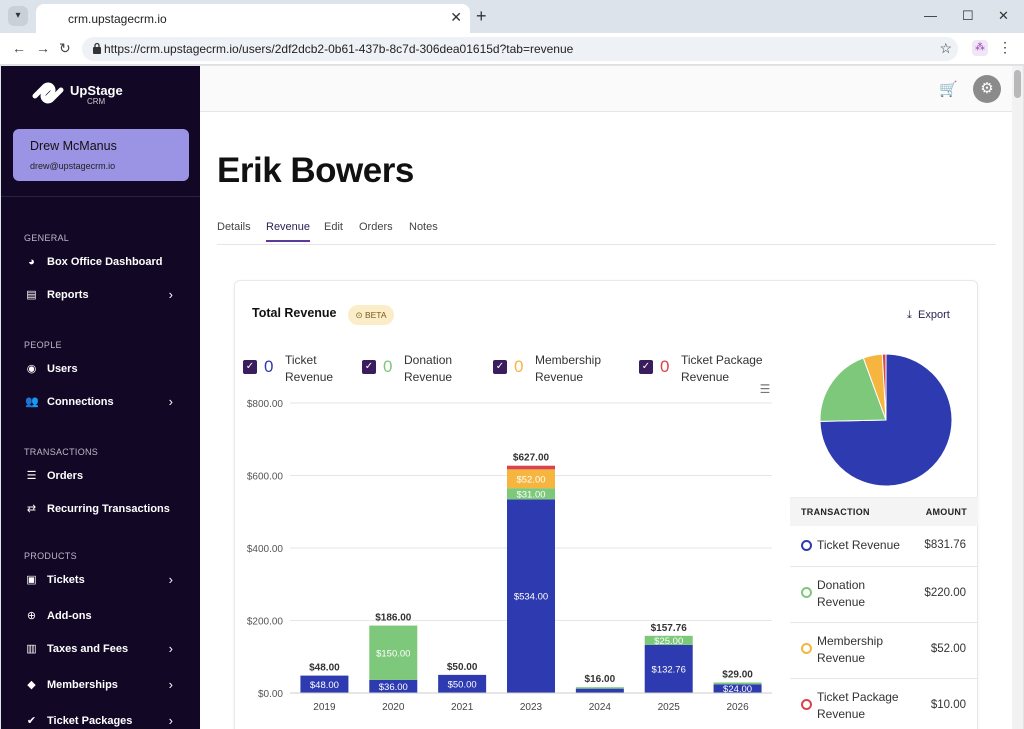 This screenshot has width=1024, height=729. What do you see at coordinates (80, 402) in the screenshot?
I see `sidebar-item-label: Connections` at bounding box center [80, 402].